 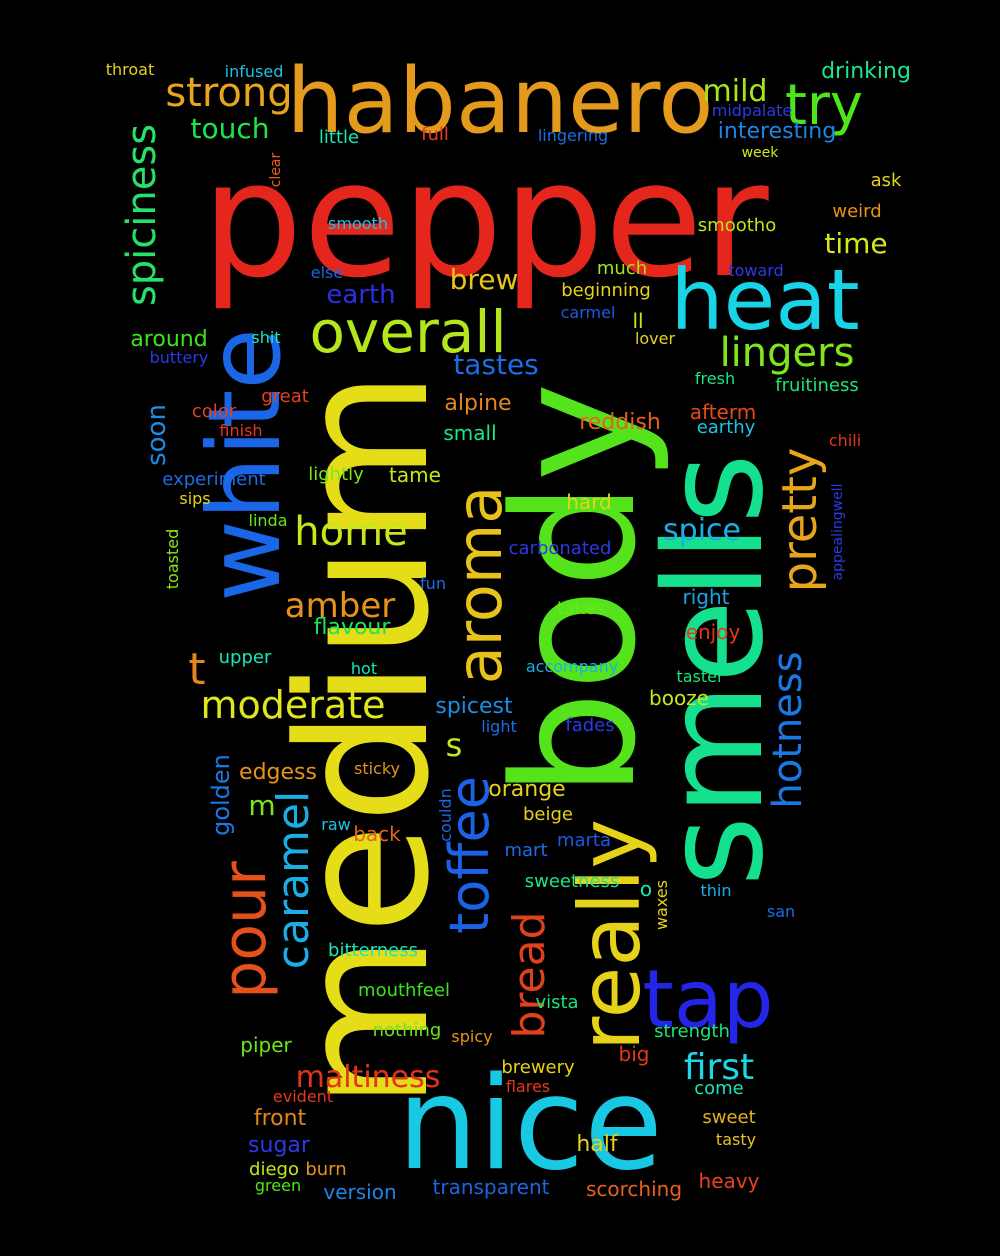 I want to click on word-takes: takes, so click(x=581, y=608).